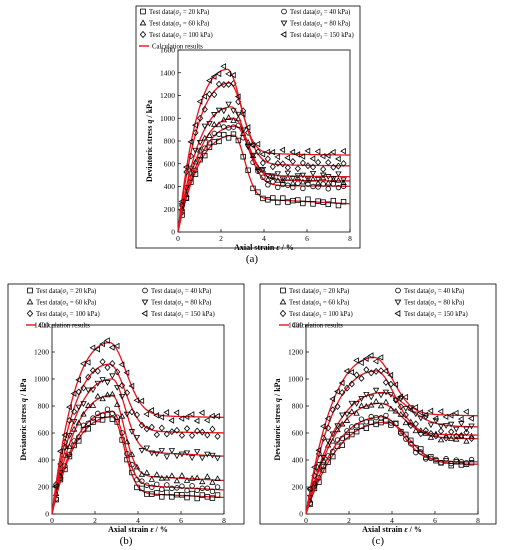 This screenshot has height=550, width=505. What do you see at coordinates (126, 541) in the screenshot?
I see `panel-caption-b: (b)` at bounding box center [126, 541].